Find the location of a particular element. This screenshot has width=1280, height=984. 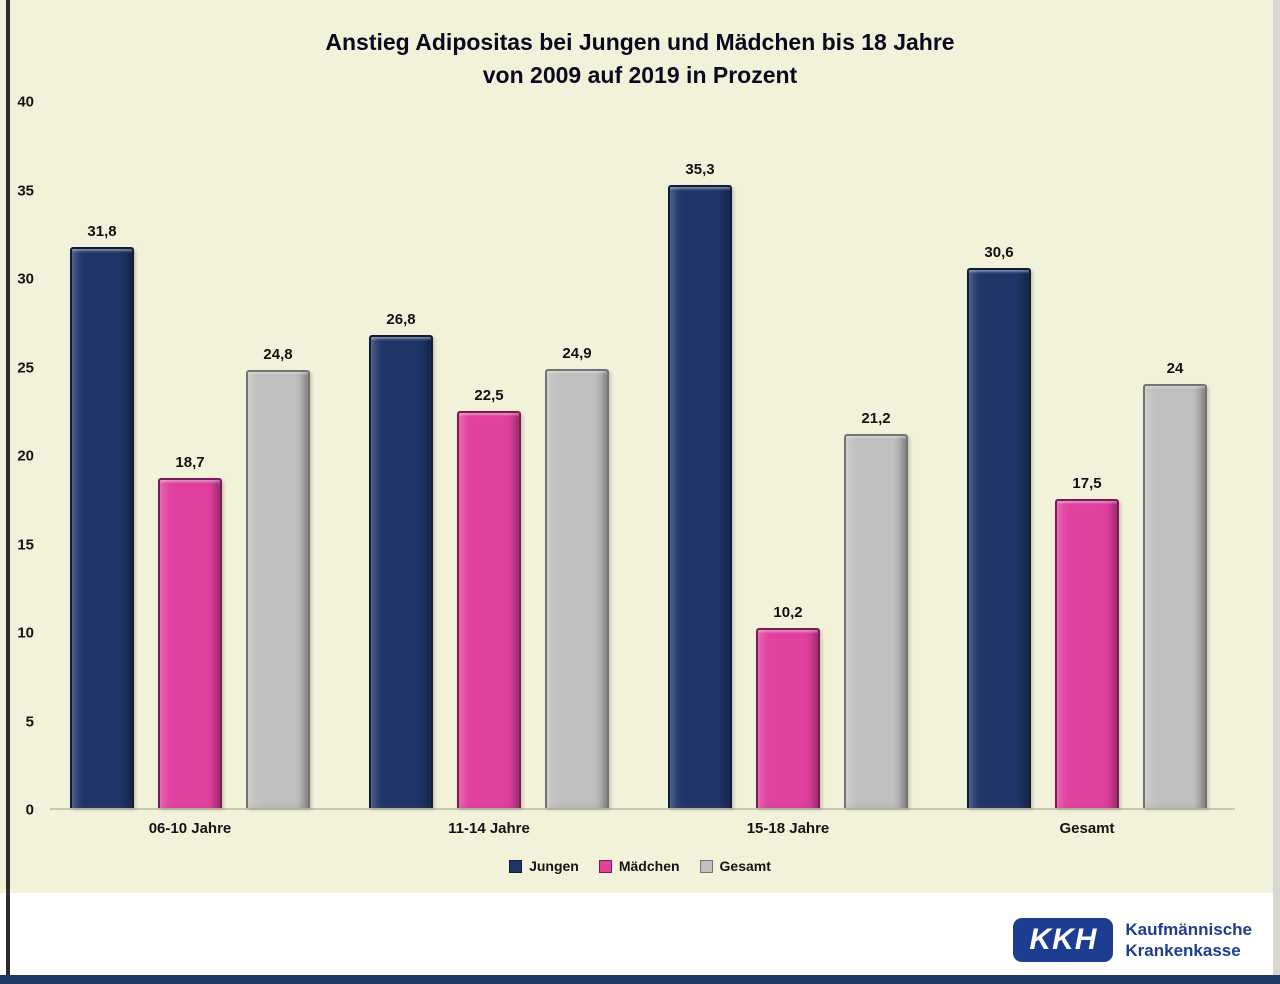

bar-slot: 35,3 is located at coordinates (700, 455).